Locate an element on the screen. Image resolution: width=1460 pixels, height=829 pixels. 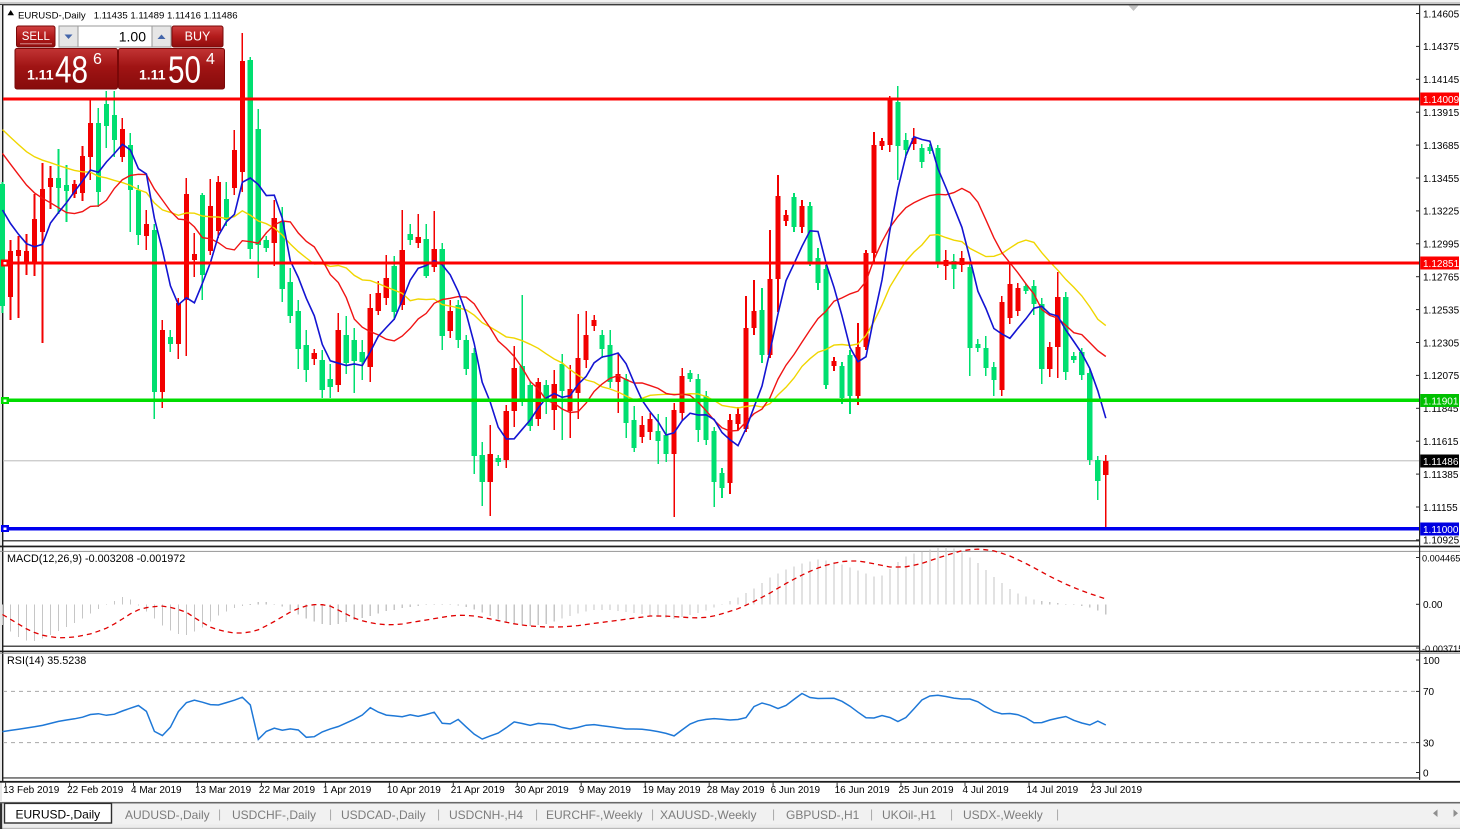
svg-text: GBPUSD-,H1 is located at coordinates (823, 815).